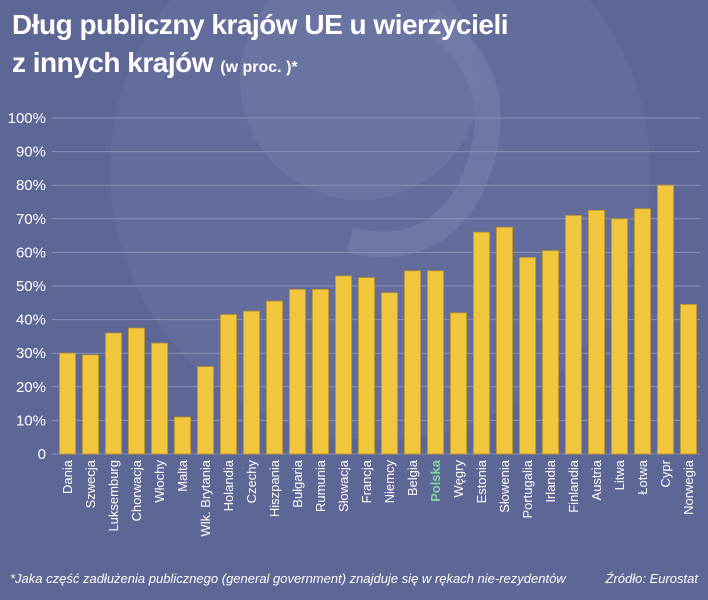 Image resolution: width=708 pixels, height=600 pixels. What do you see at coordinates (596, 332) in the screenshot?
I see `bar-austria` at bounding box center [596, 332].